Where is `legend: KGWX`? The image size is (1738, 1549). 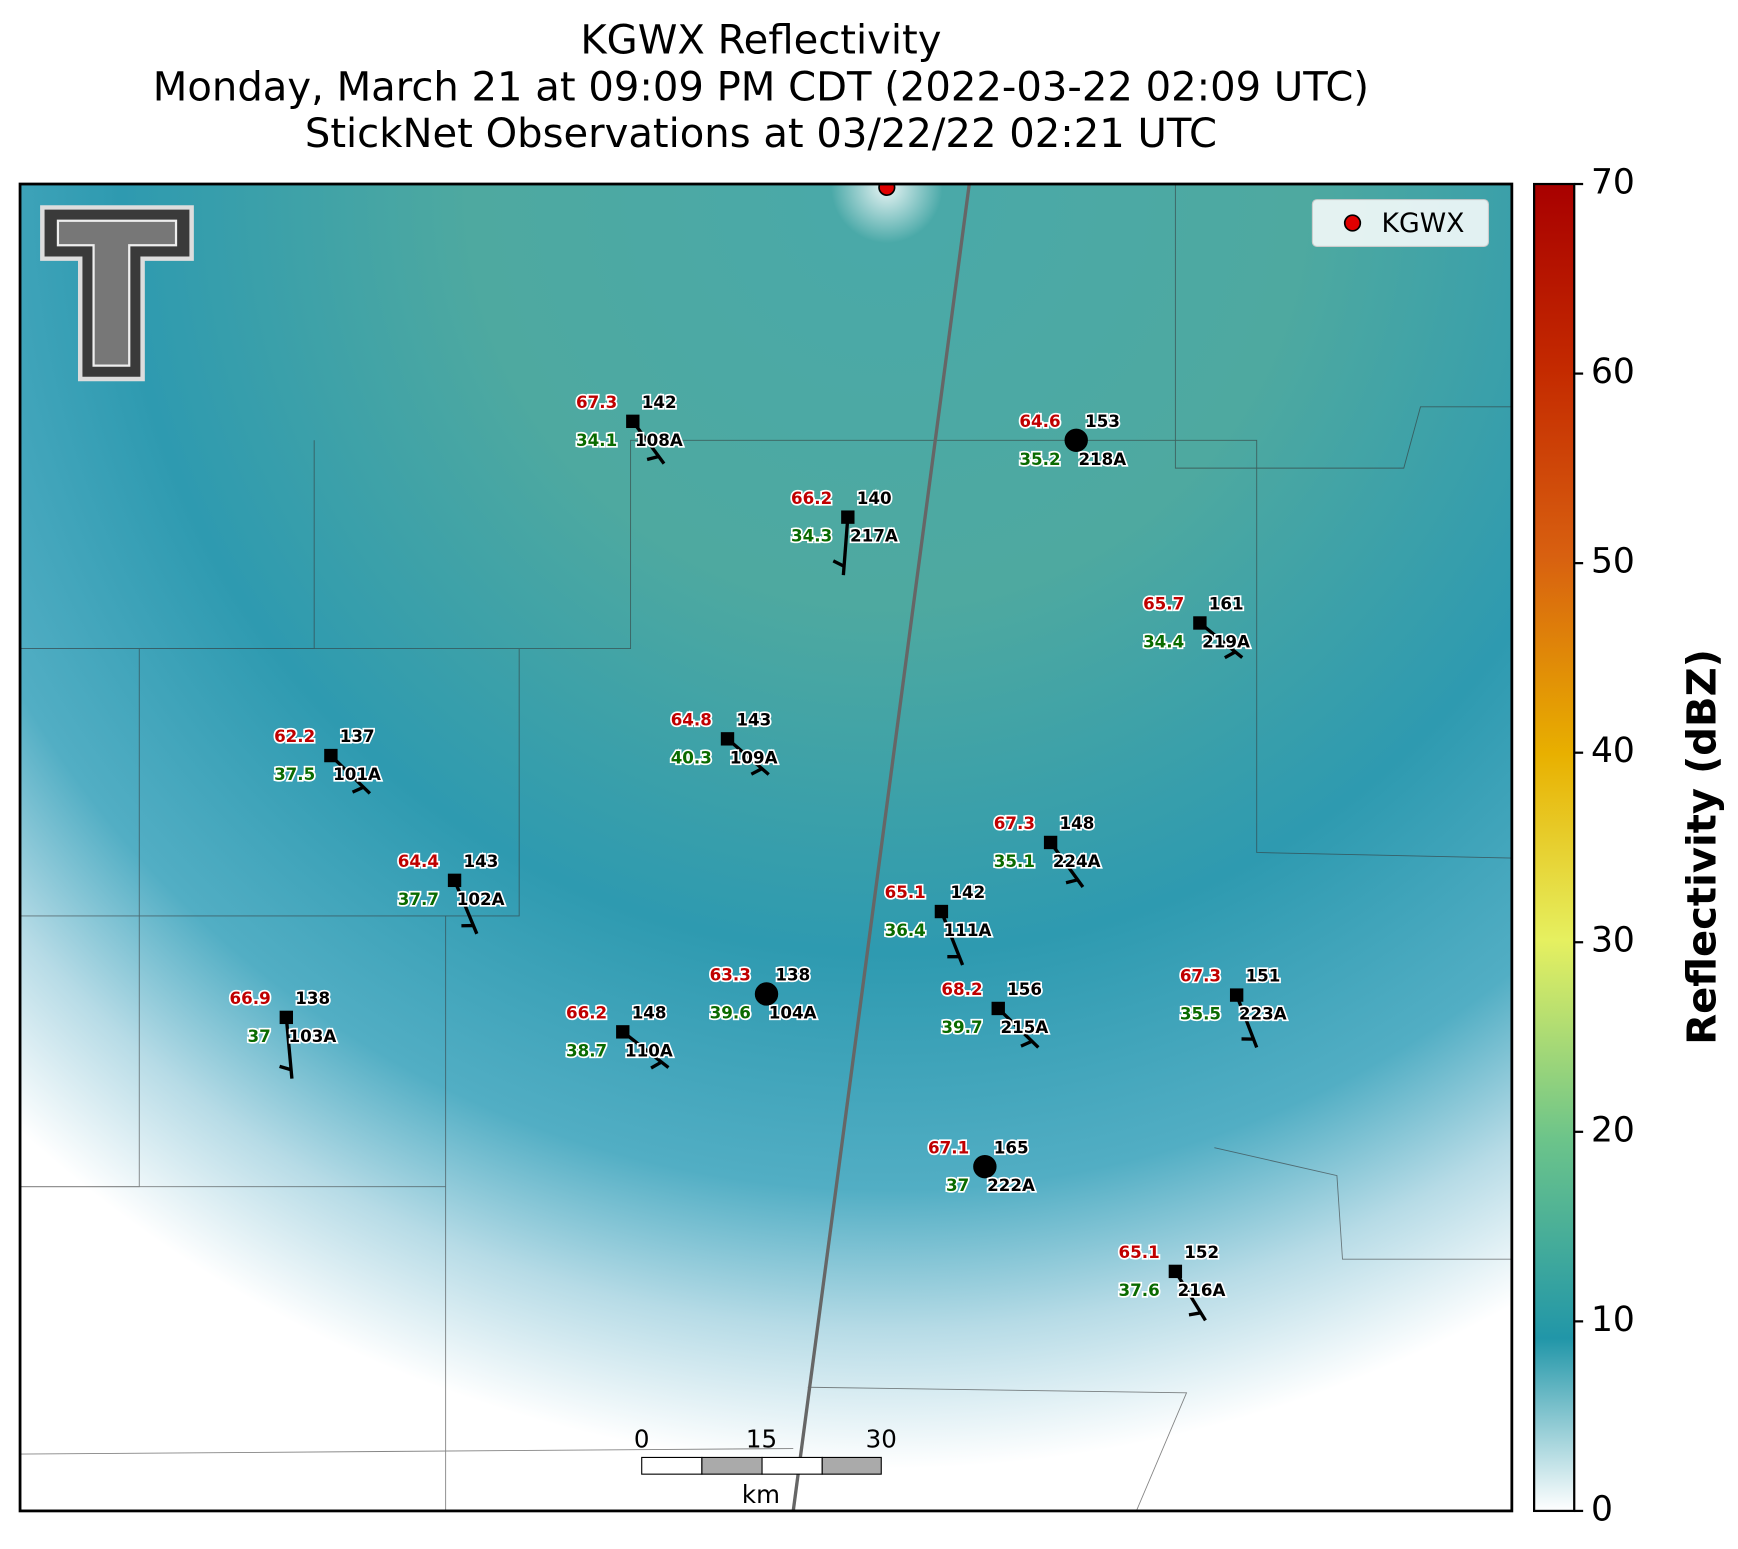
legend: KGWX is located at coordinates (1400, 223).